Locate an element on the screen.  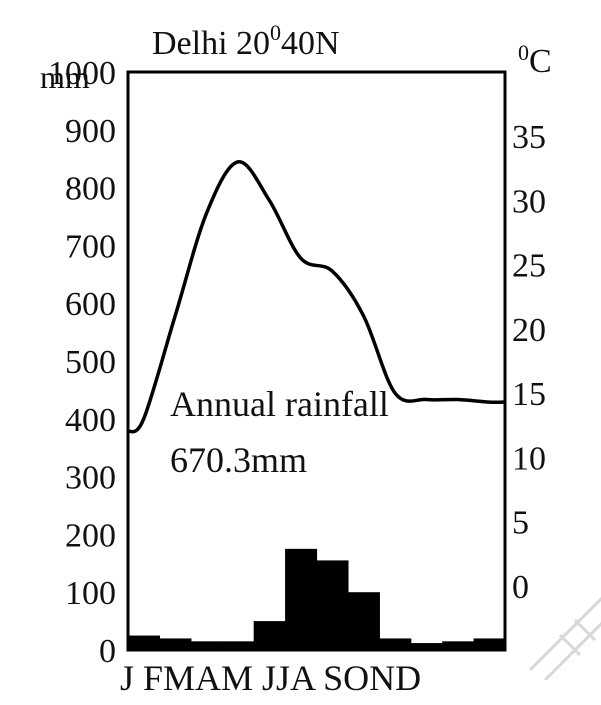
rainfall-bars is located at coordinates (317, 599).